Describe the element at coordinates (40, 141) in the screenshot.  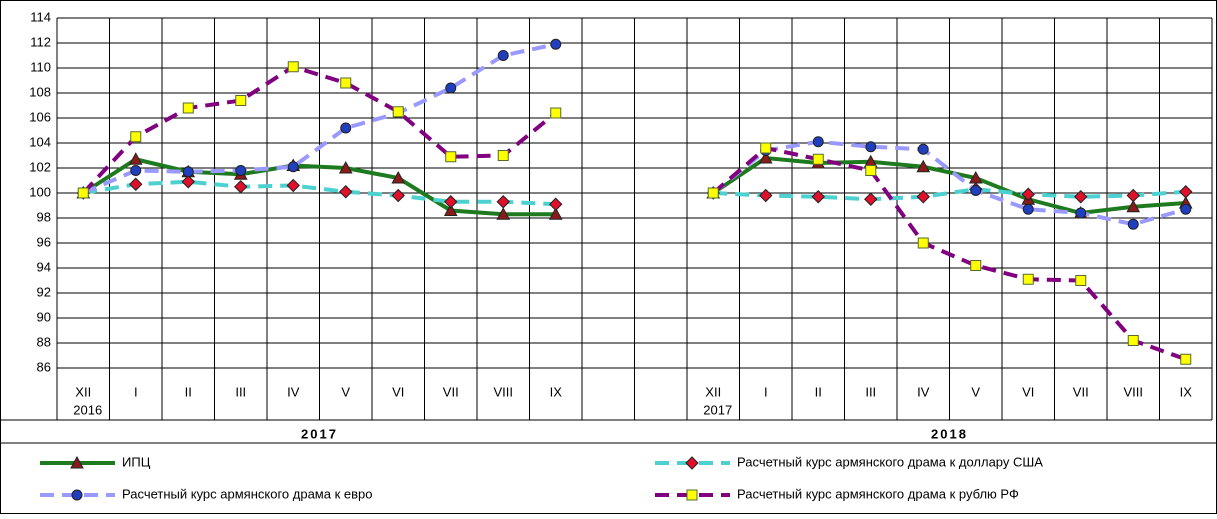
I see `y-tick-label: 104` at that location.